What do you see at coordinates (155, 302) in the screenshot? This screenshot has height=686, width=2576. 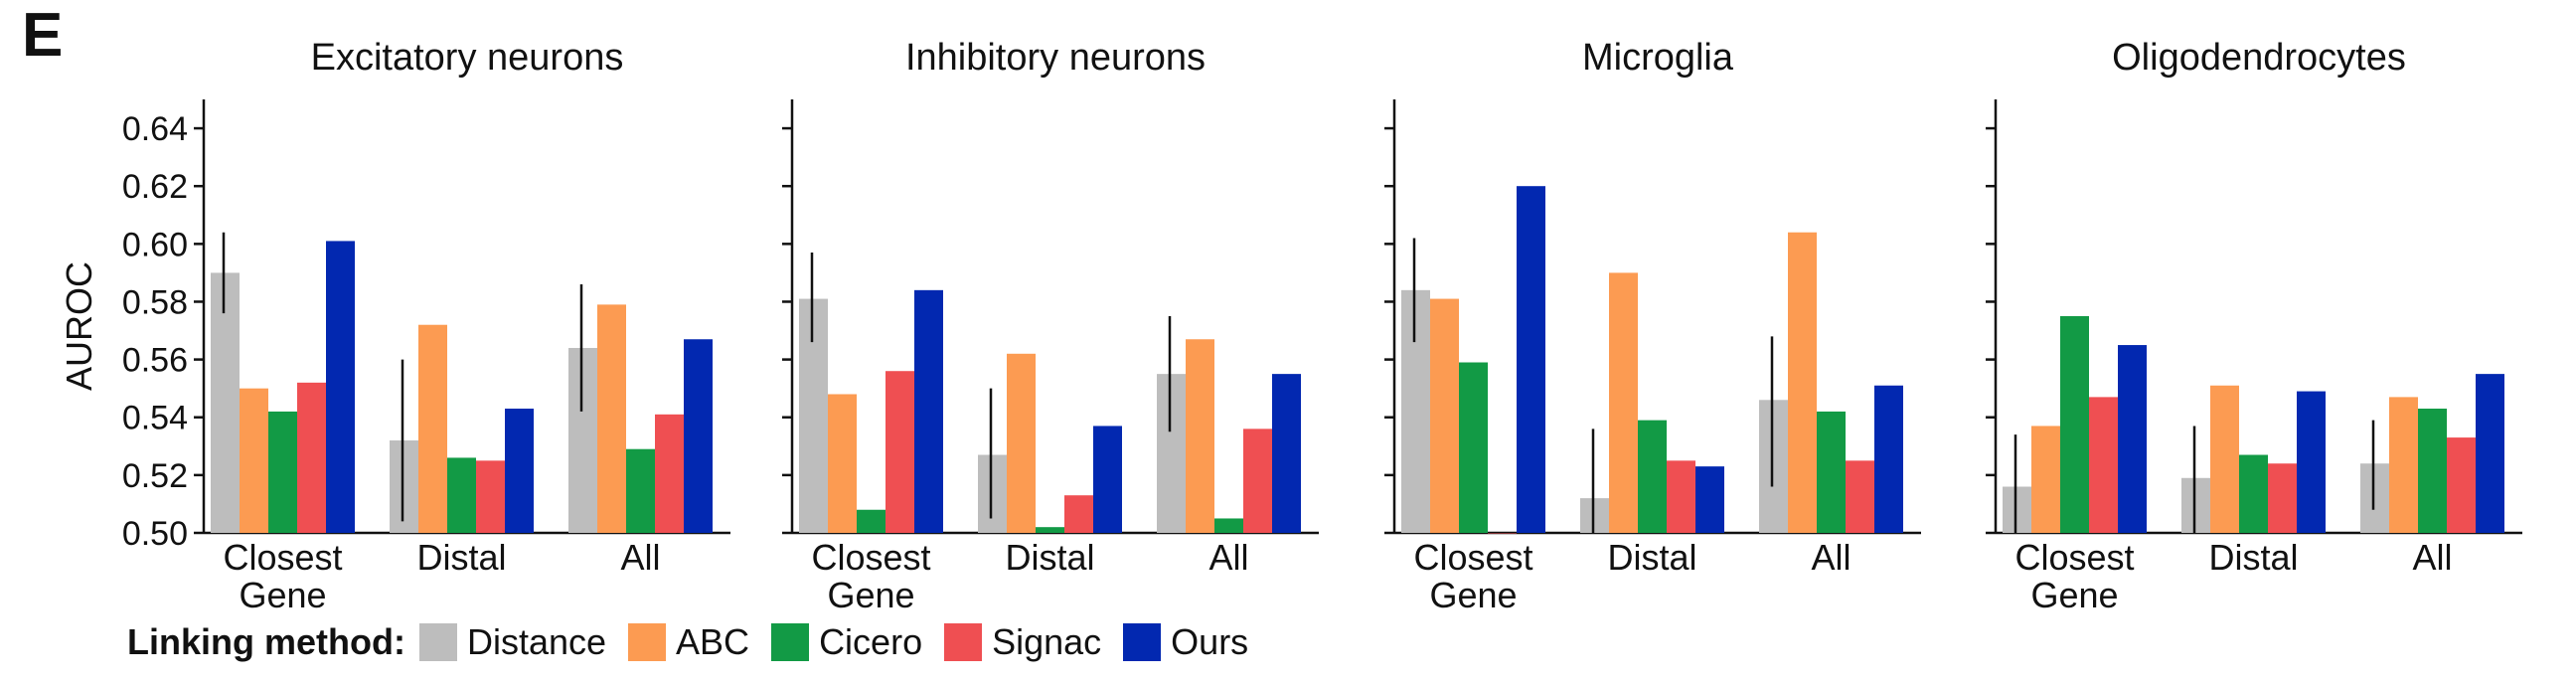 I see `y-tick-label: 0.58` at bounding box center [155, 302].